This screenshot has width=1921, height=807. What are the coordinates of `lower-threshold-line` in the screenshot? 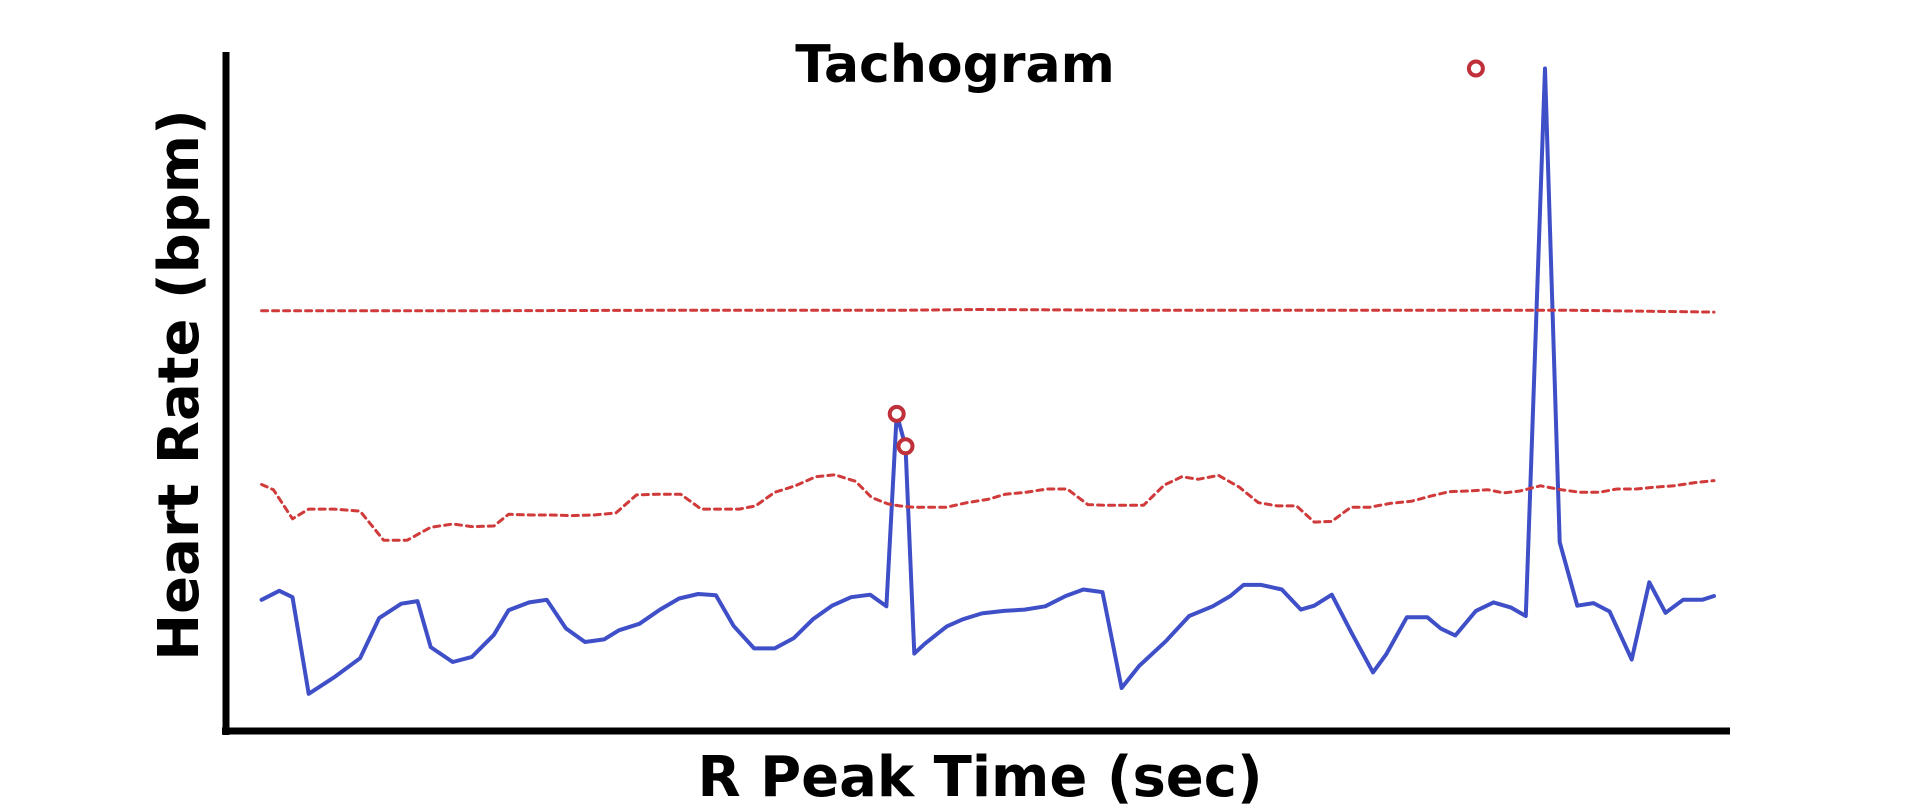 It's located at (988, 507).